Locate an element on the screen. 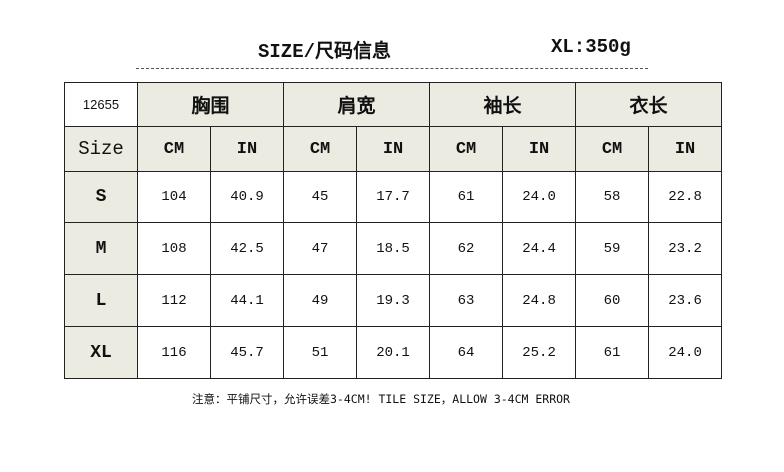  value-cell: 45.7 is located at coordinates (247, 352).